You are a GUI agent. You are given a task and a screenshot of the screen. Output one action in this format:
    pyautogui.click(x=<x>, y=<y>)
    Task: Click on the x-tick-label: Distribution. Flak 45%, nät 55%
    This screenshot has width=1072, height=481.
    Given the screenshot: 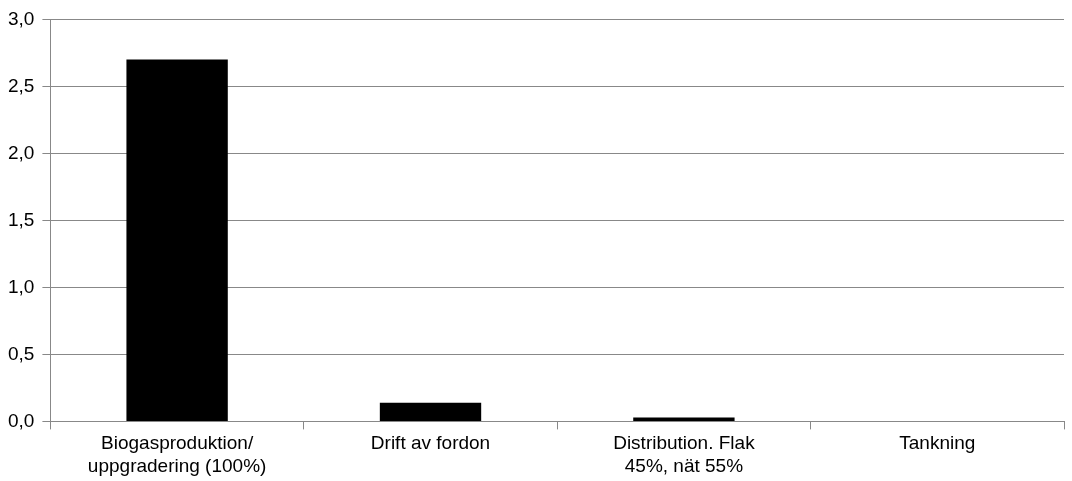 What is the action you would take?
    pyautogui.click(x=684, y=454)
    